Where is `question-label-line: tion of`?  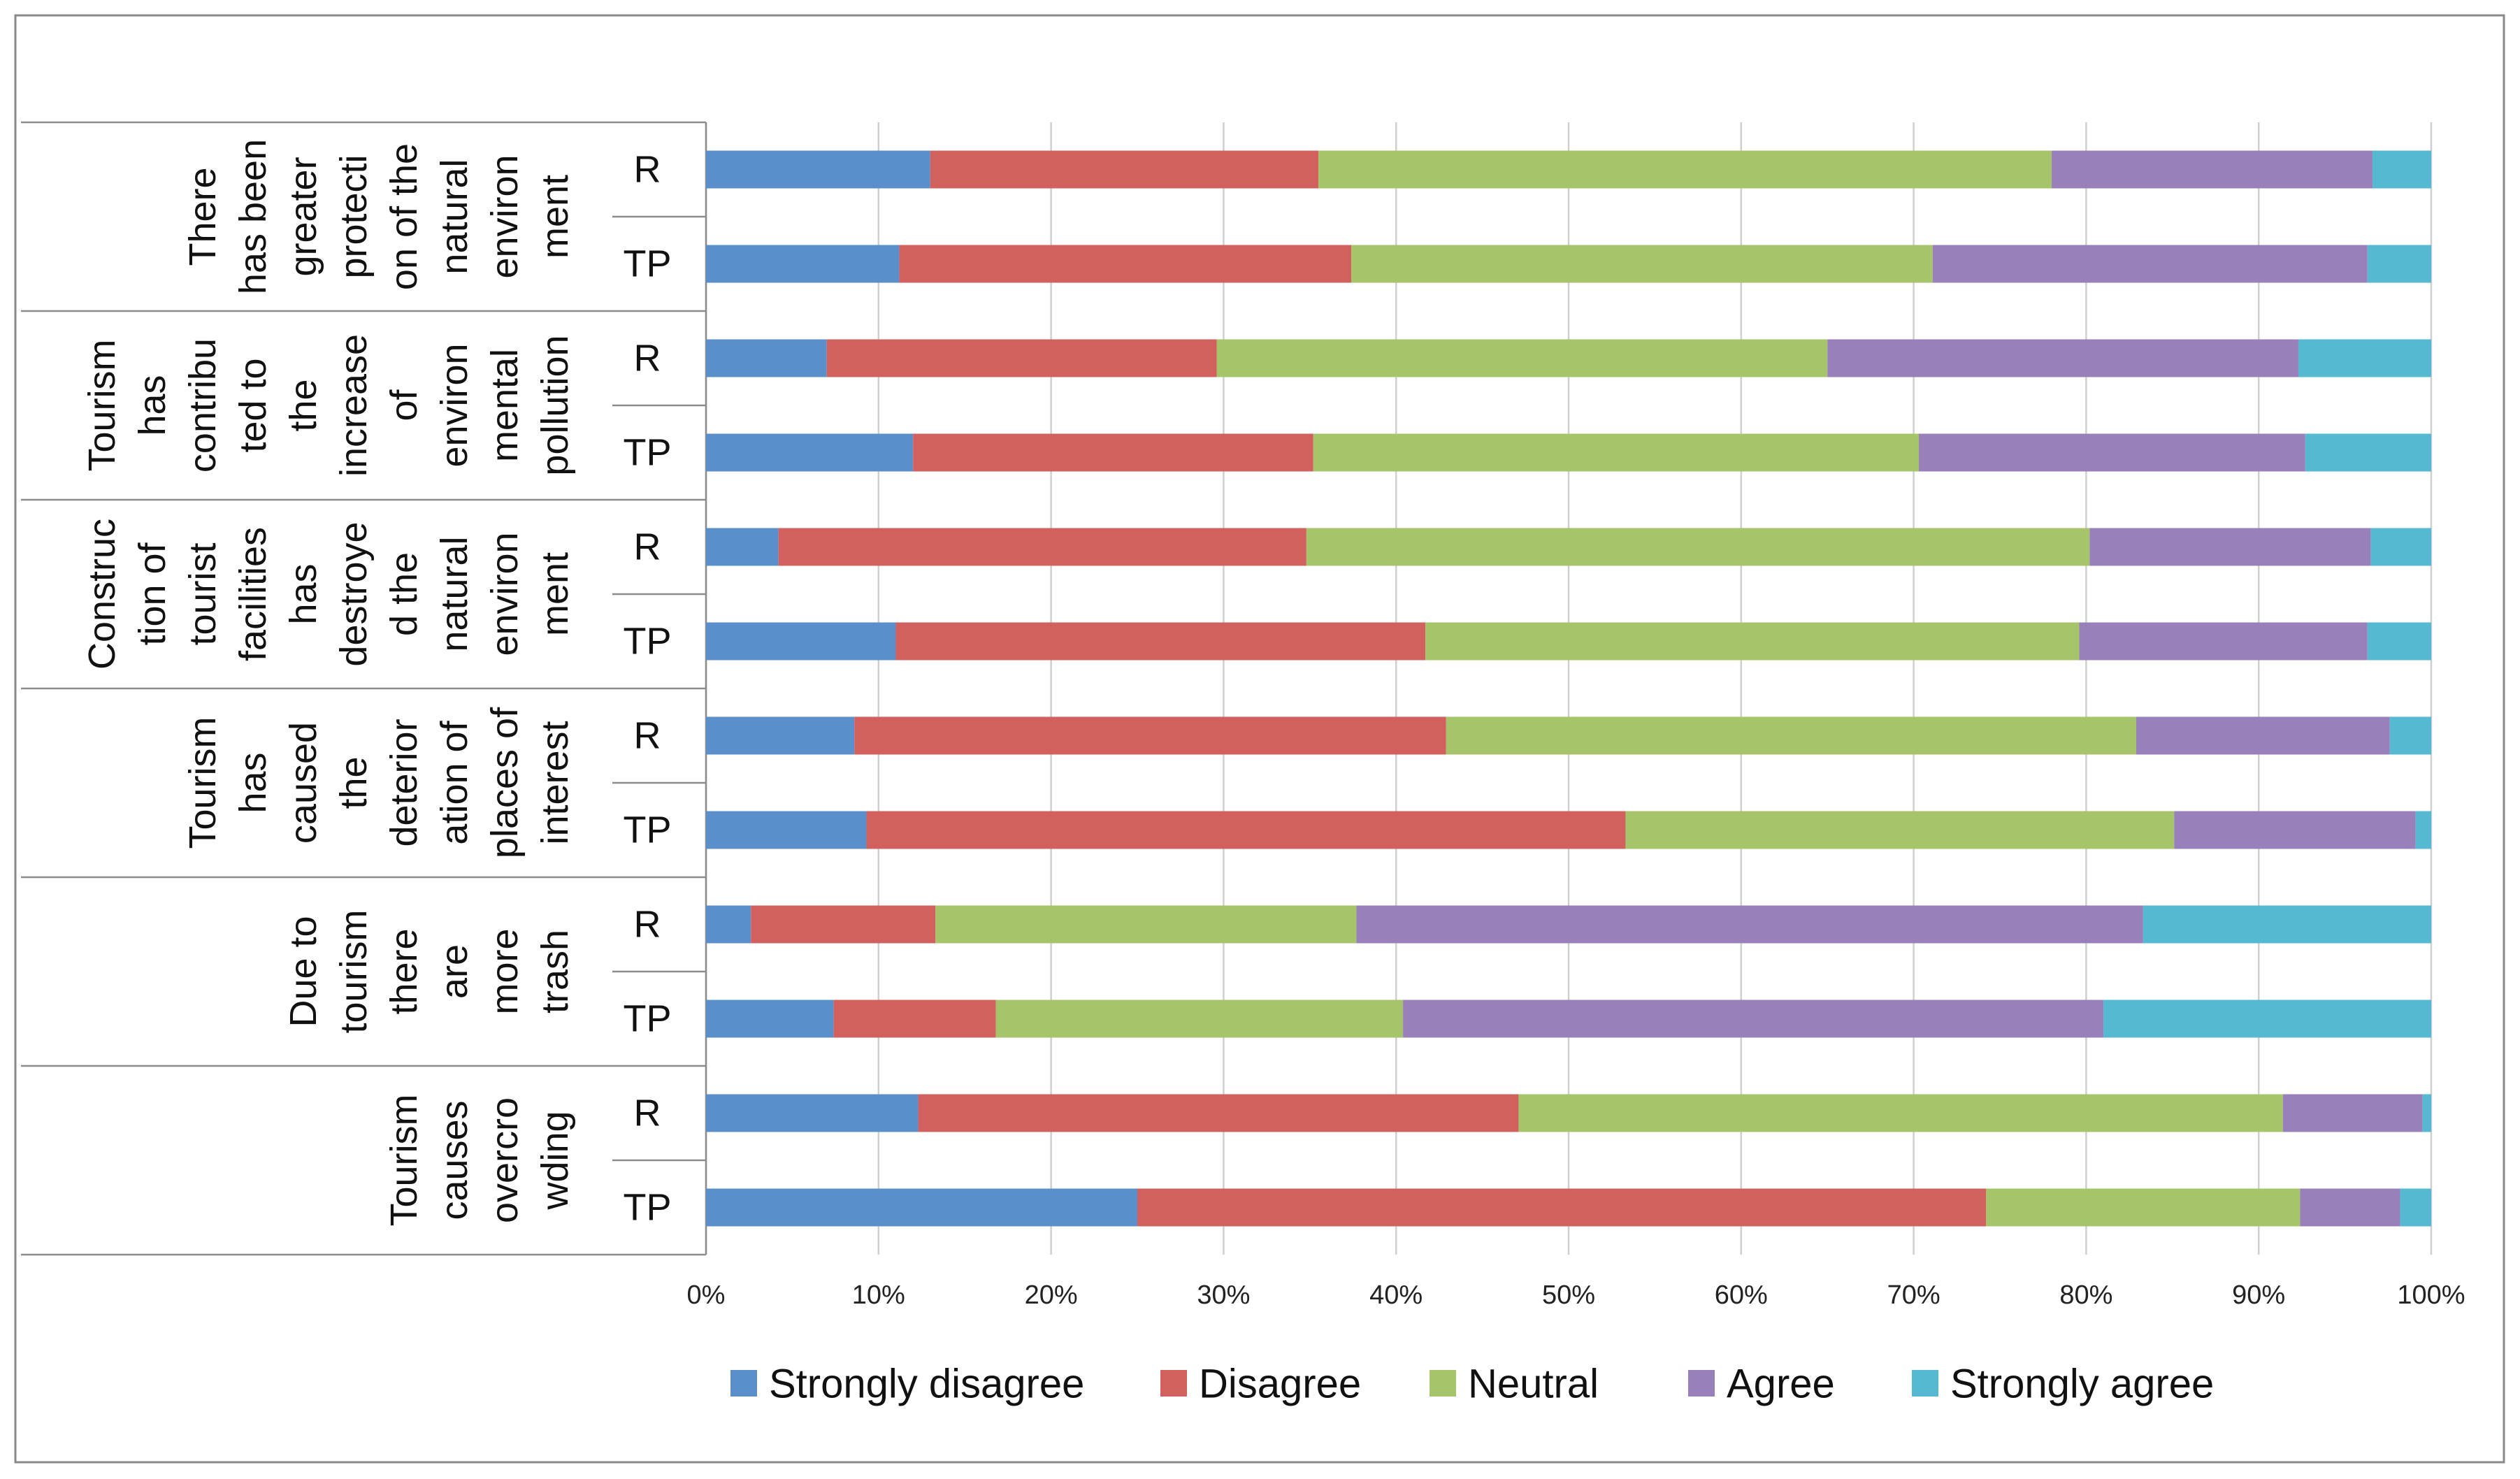
question-label-line: tion of is located at coordinates (152, 593).